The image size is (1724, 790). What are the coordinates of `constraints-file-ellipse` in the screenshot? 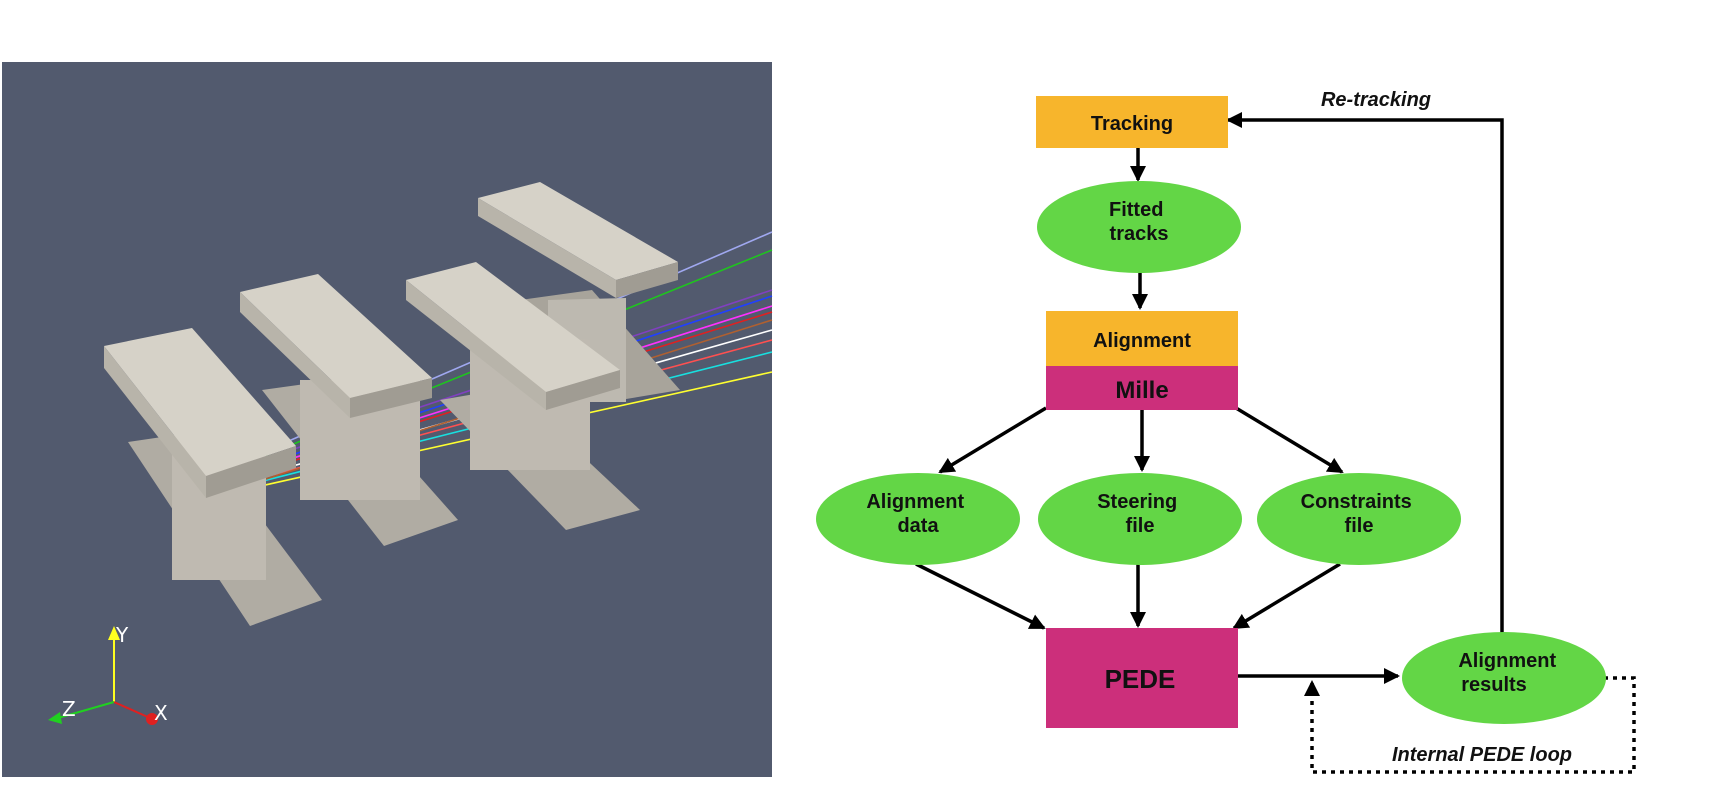 It's located at (1359, 519).